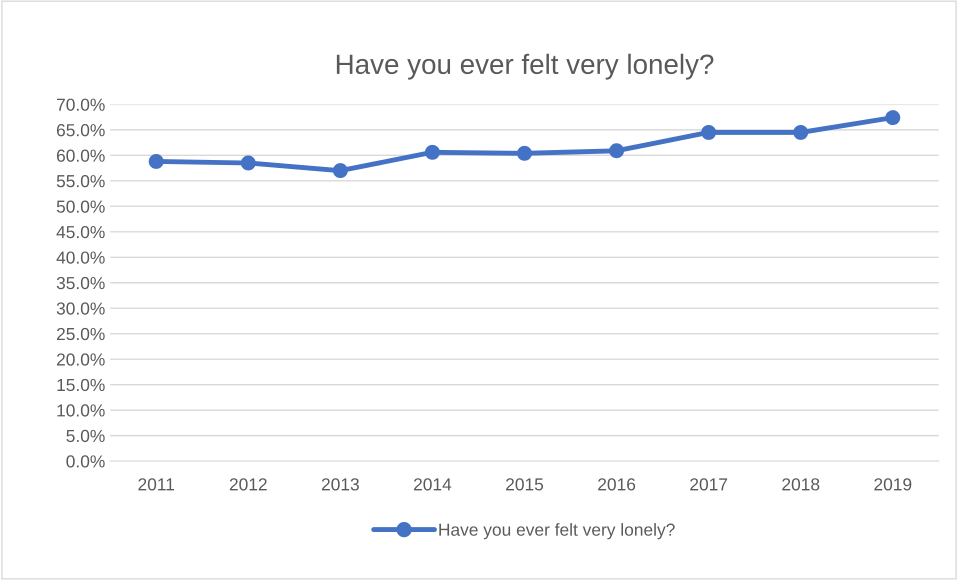  I want to click on y-tick-label: 25.0%, so click(80, 334).